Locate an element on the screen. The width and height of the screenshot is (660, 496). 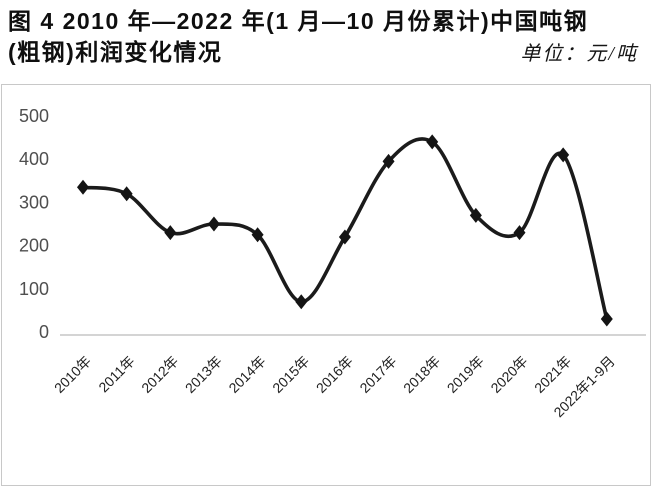
x-tick-label: 2013年 is located at coordinates (203, 374).